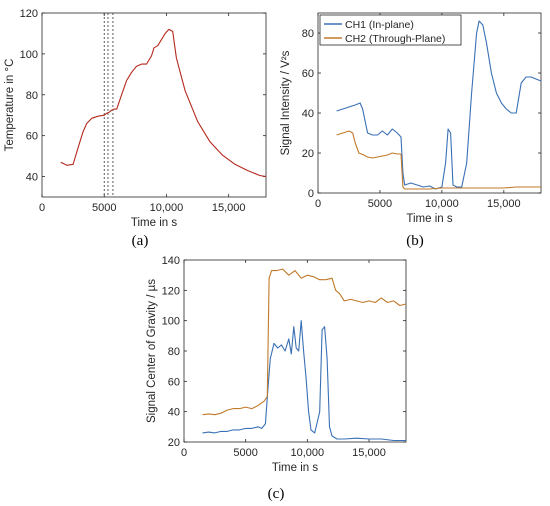 This screenshot has height=506, width=550. What do you see at coordinates (439, 105) in the screenshot?
I see `series-line-ch1` at bounding box center [439, 105].